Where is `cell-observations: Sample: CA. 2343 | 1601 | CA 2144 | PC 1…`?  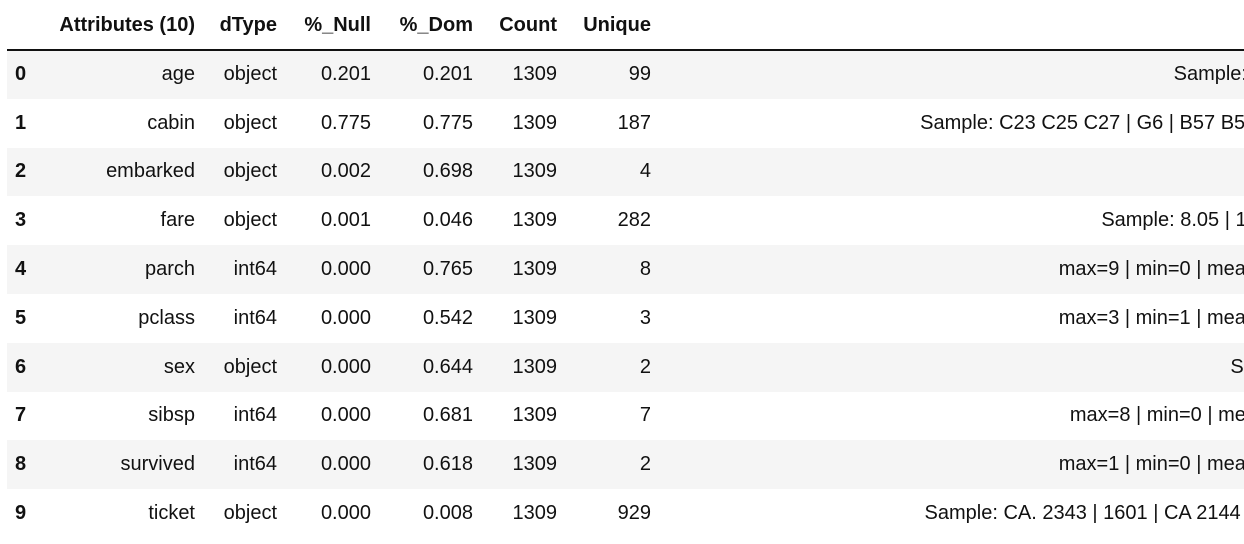 cell-observations: Sample: CA. 2343 | 1601 | CA 2144 | PC 1… is located at coordinates (1084, 513).